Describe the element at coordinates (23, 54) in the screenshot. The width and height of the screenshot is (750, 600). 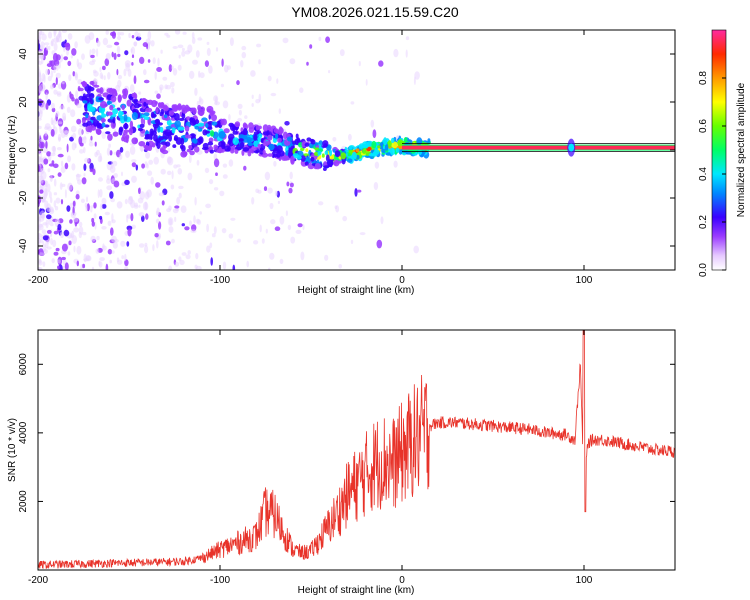
I see `y-tick-label: 40` at that location.